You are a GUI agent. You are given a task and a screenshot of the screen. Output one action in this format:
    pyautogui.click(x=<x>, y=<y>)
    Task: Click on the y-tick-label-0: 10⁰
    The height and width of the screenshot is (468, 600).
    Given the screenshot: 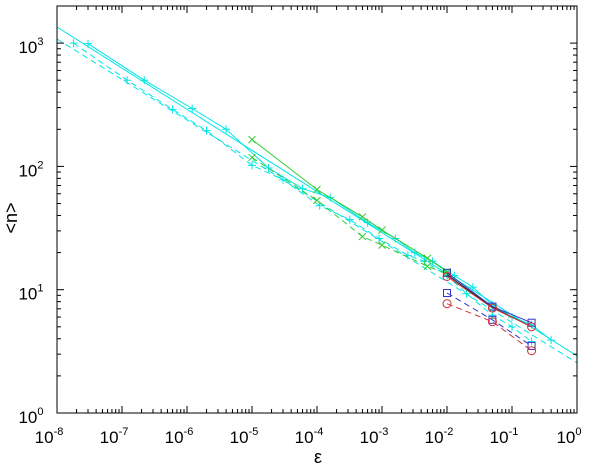 What is the action you would take?
    pyautogui.click(x=30, y=416)
    